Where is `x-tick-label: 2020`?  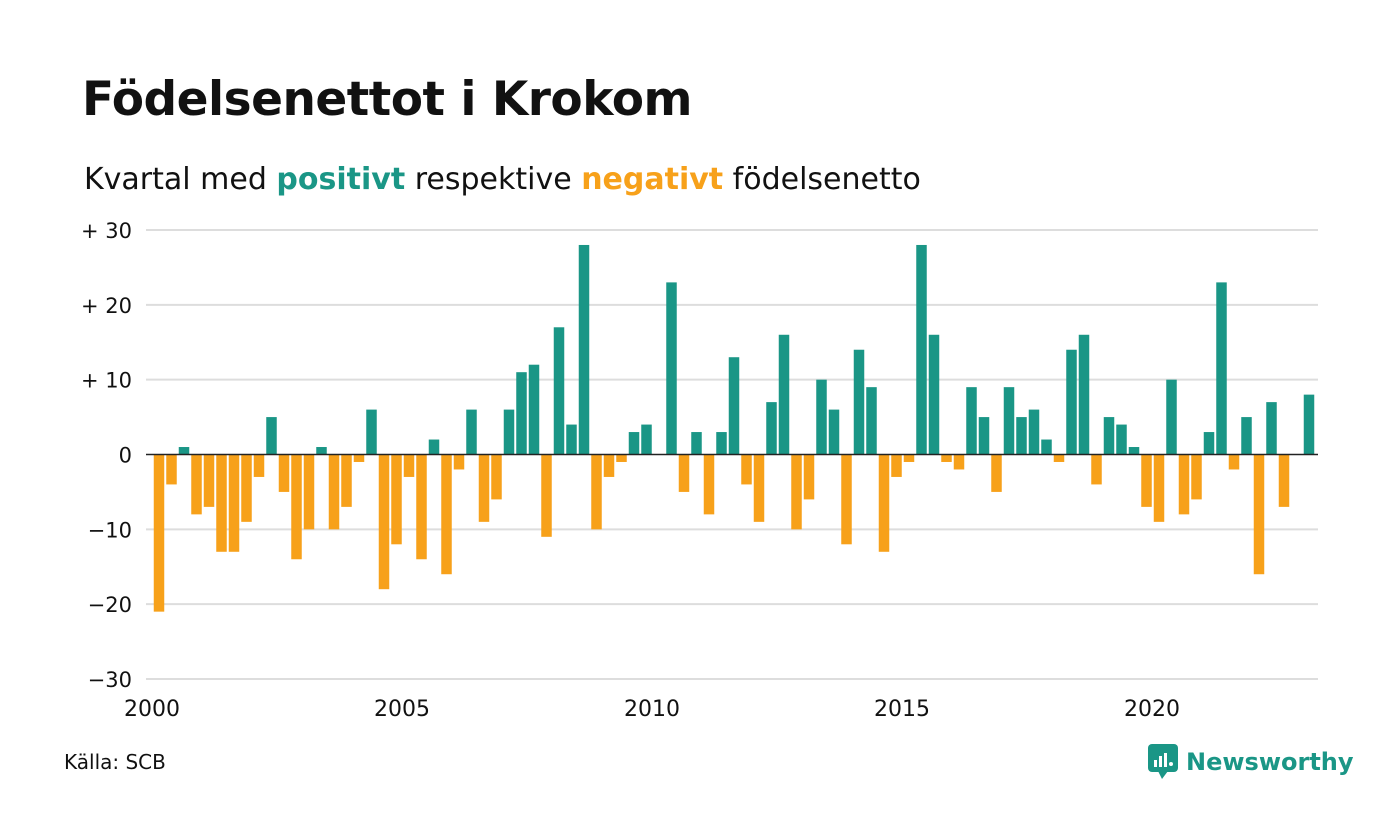 x-tick-label: 2020 is located at coordinates (1152, 709).